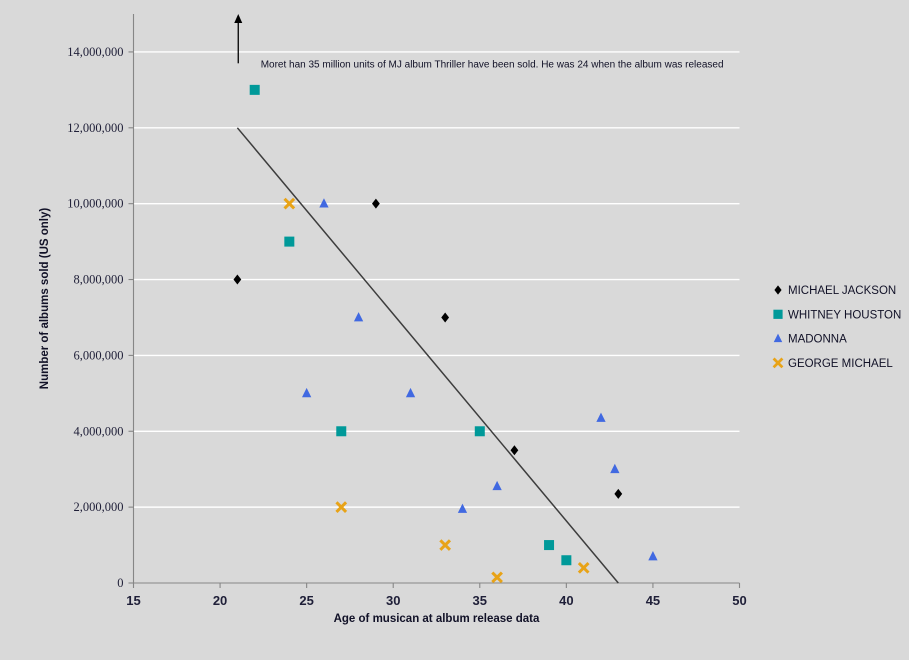 The width and height of the screenshot is (909, 660). Describe the element at coordinates (238, 18) in the screenshot. I see `annotation-arrow-head` at that location.